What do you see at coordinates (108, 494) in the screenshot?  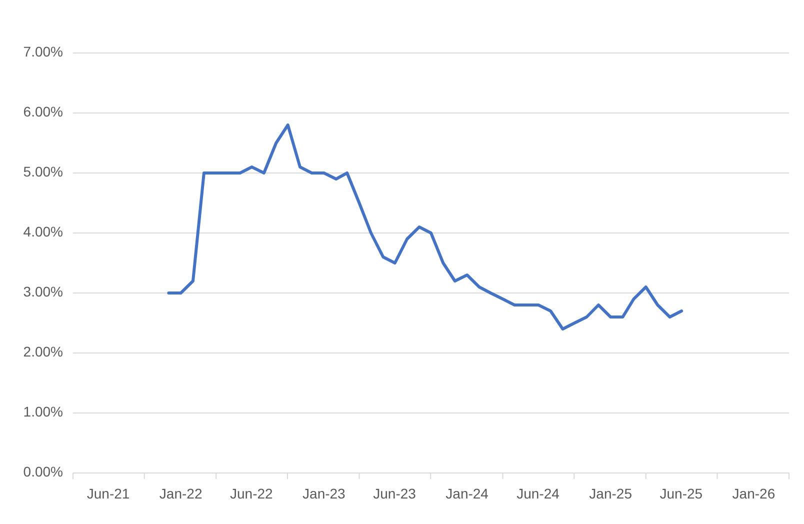 I see `x-tick-label: Jun-21` at bounding box center [108, 494].